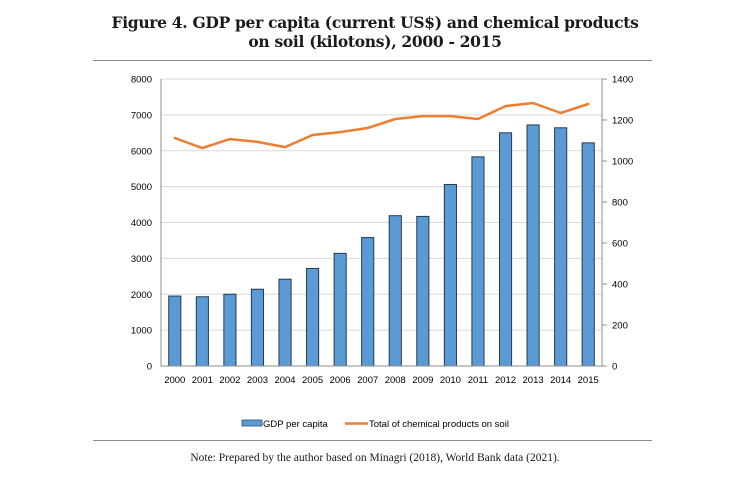 Image resolution: width=750 pixels, height=484 pixels. I want to click on bar-2000, so click(175, 331).